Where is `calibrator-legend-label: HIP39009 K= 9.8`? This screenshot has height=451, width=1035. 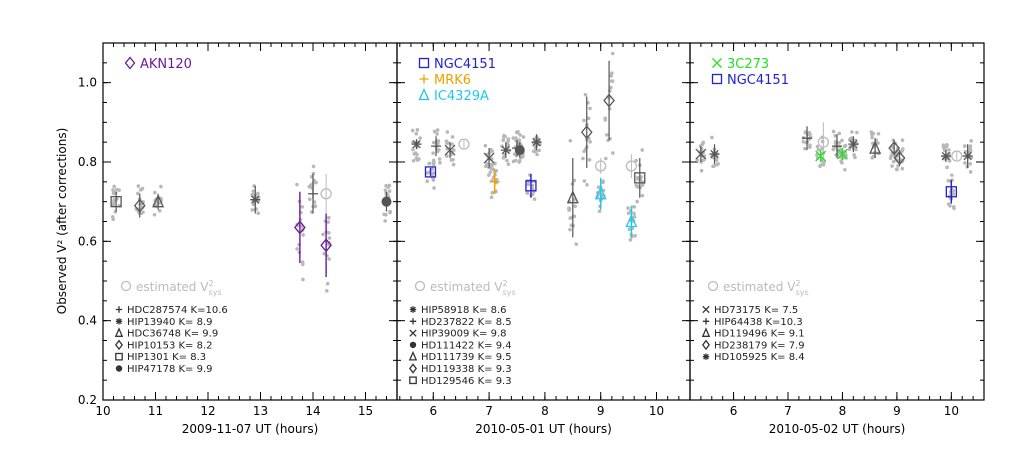
calibrator-legend-label: HIP39009 K= 9.8 is located at coordinates (464, 334).